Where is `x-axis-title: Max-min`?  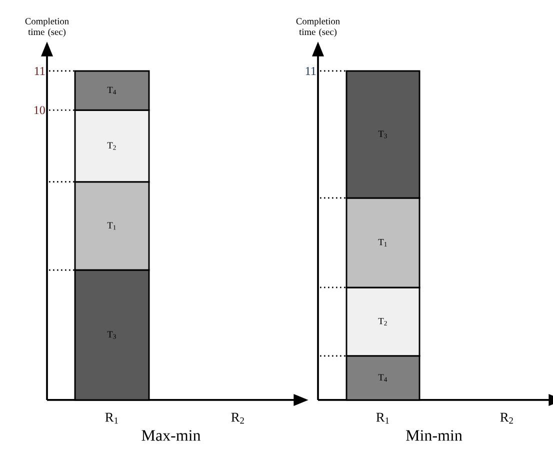 x-axis-title: Max-min is located at coordinates (171, 435).